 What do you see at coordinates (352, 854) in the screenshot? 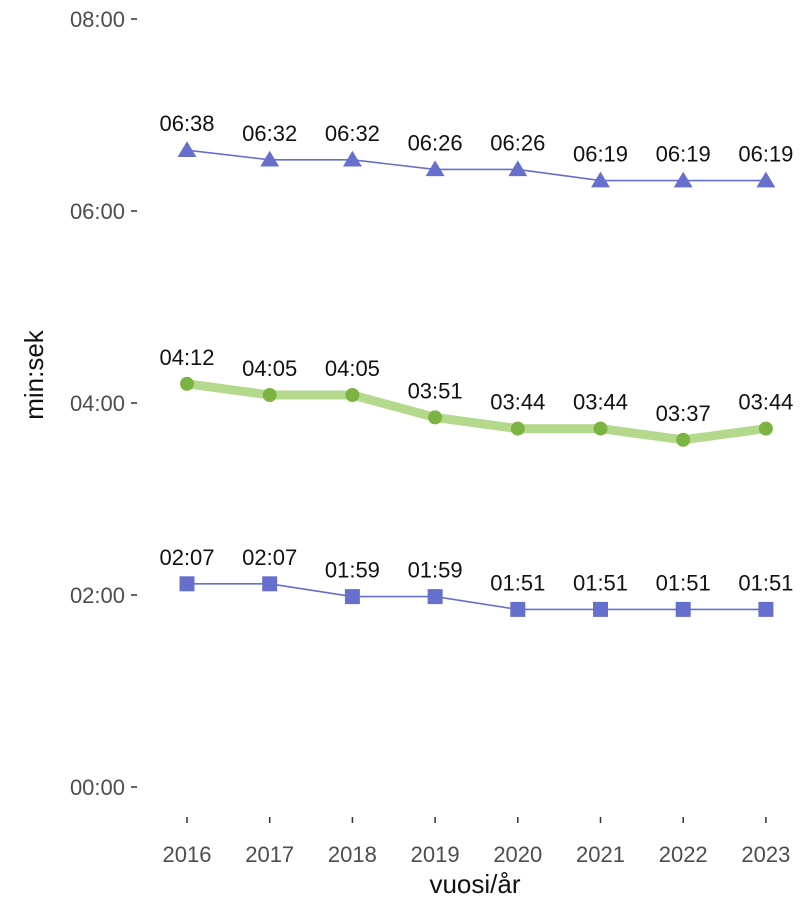
I see `x-tick-label: 2018` at bounding box center [352, 854].